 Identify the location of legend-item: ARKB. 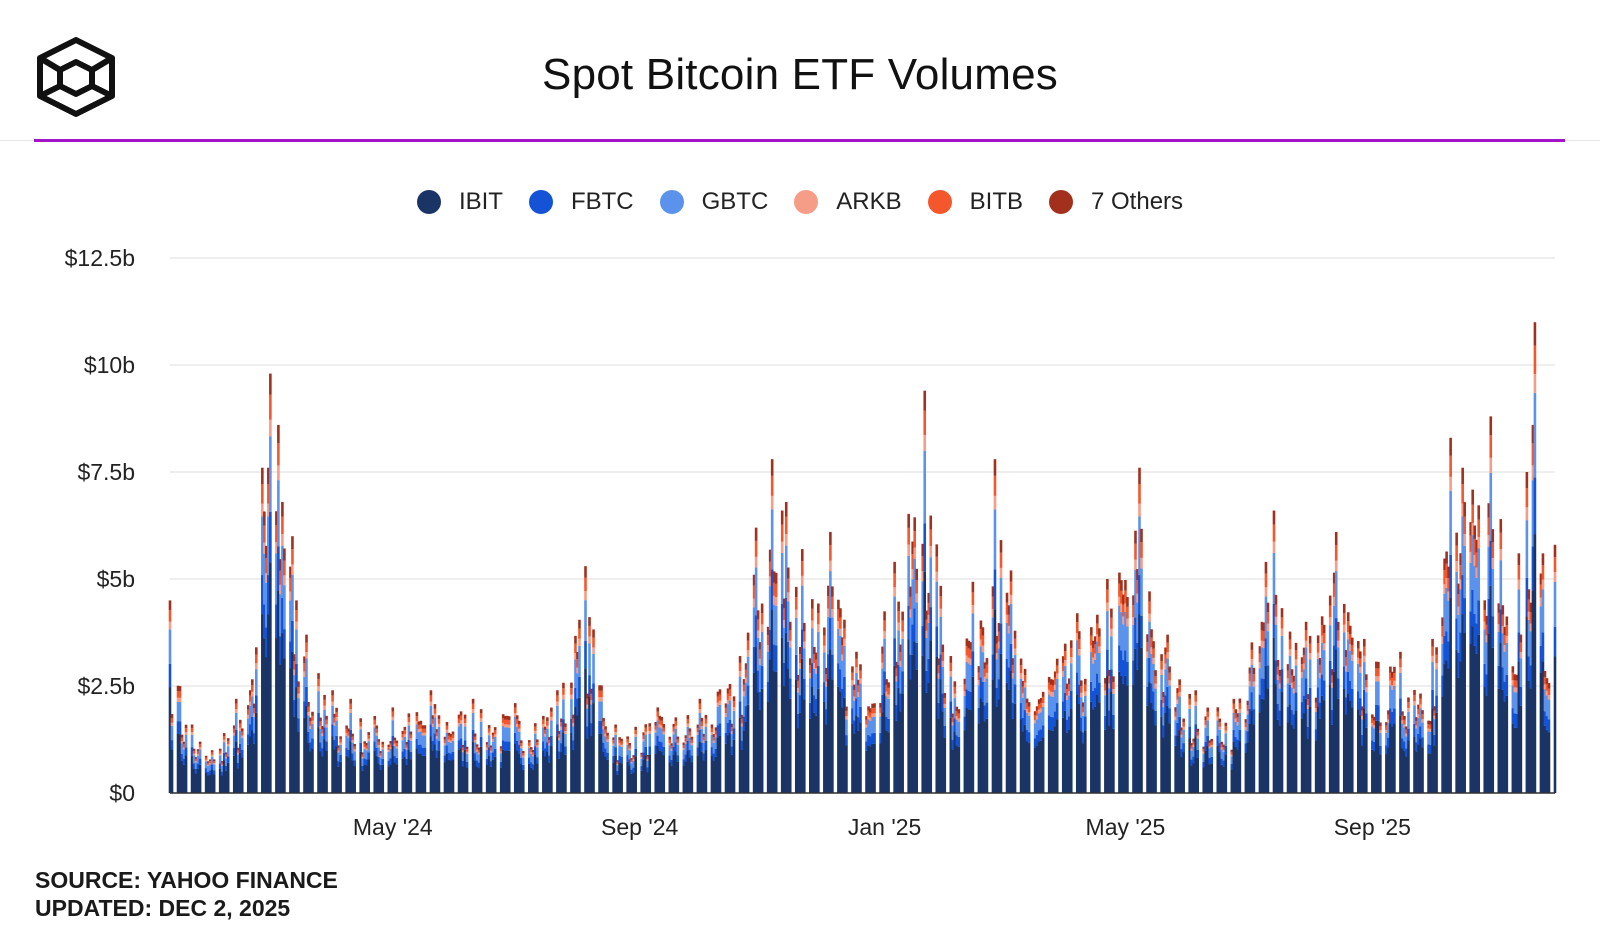
(848, 202).